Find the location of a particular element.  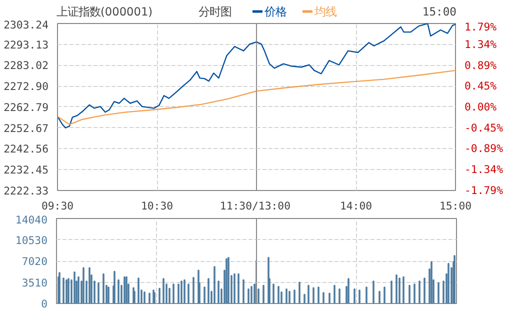

text: -1.79% is located at coordinates (483, 190).